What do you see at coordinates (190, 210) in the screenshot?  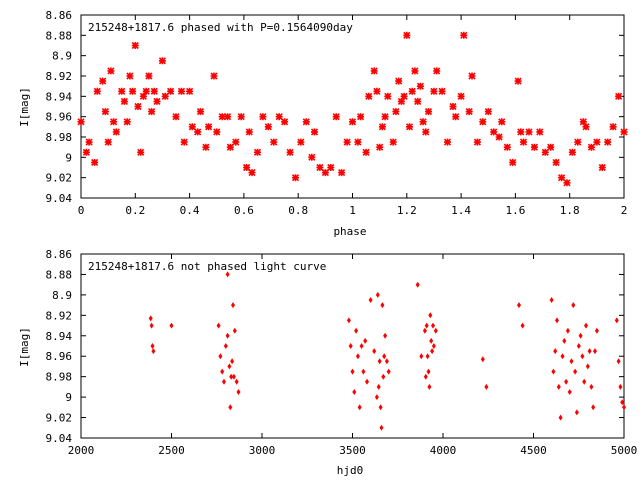 I see `x-tick-label: 0.4` at bounding box center [190, 210].